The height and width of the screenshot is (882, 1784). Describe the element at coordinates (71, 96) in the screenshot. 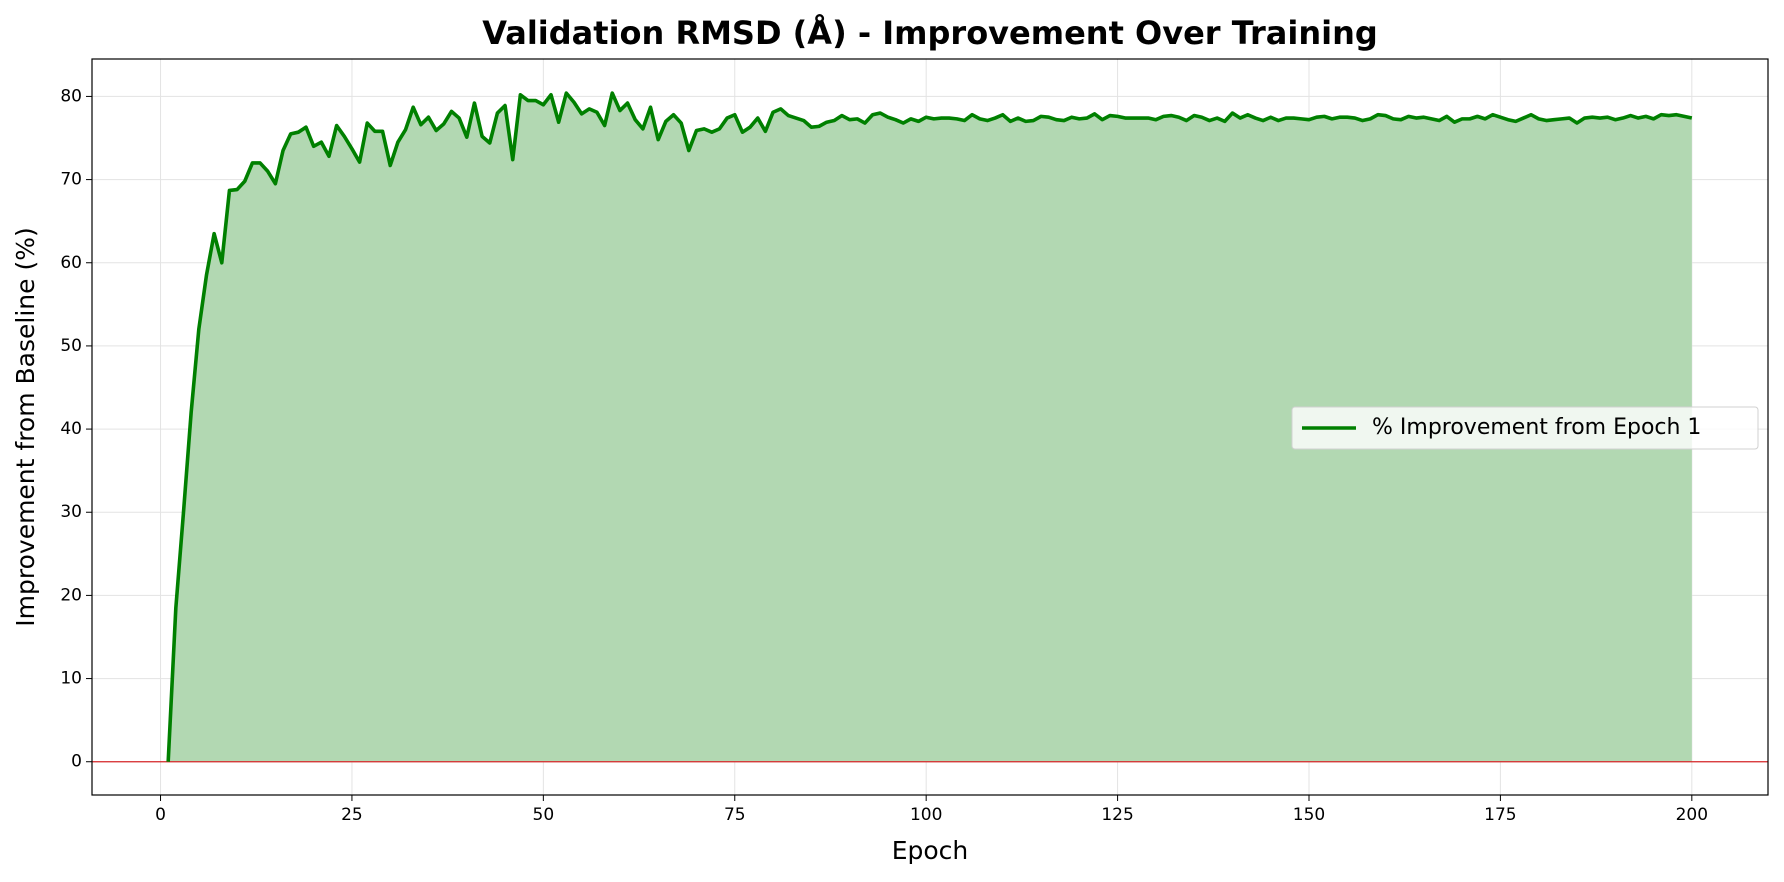

I see `y-tick-label: 80` at that location.